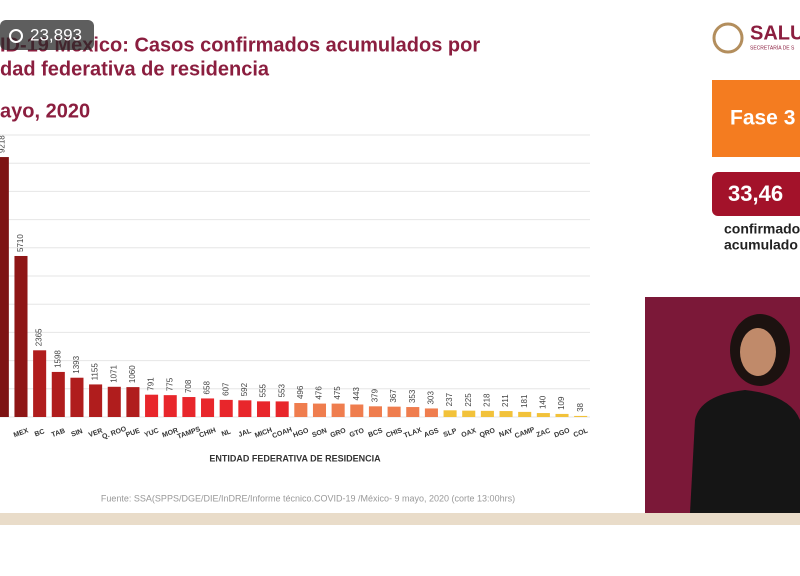 The image size is (800, 576). I want to click on eye-icon, so click(16, 36).